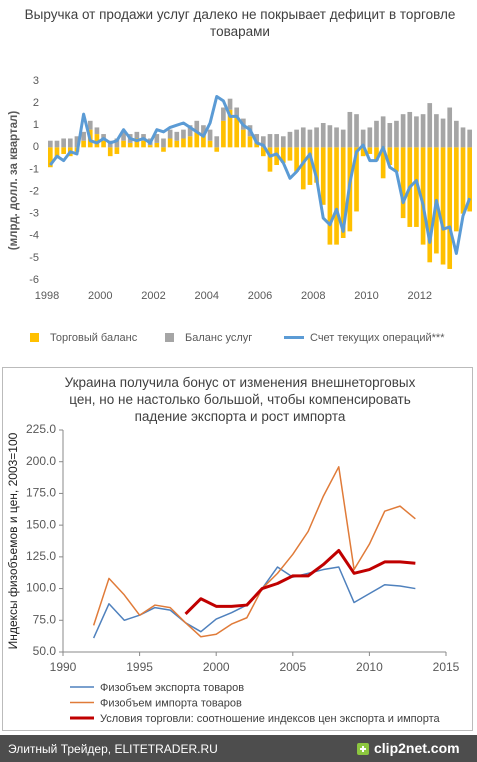  I want to click on y-axis-label: Индексы физобъемов и цен, 2003=100, so click(13, 540).